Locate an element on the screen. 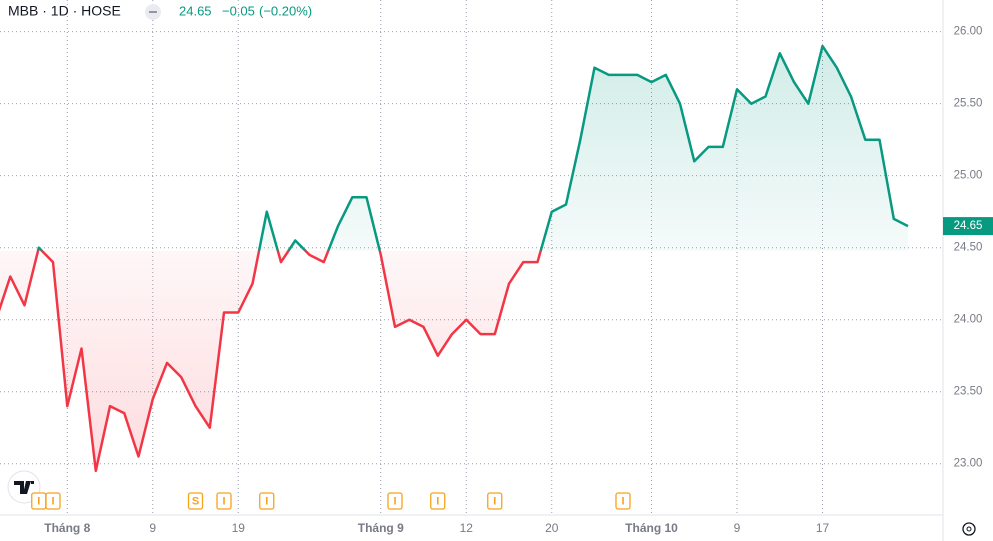  y-tick-label: 25.50 is located at coordinates (968, 104).